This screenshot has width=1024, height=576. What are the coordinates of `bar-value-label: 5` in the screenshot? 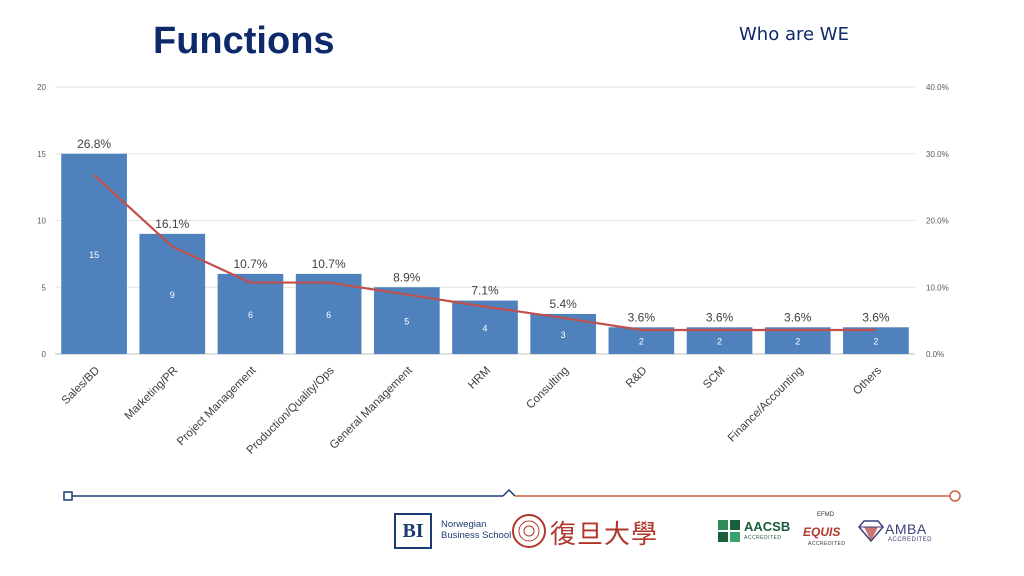 It's located at (406, 322).